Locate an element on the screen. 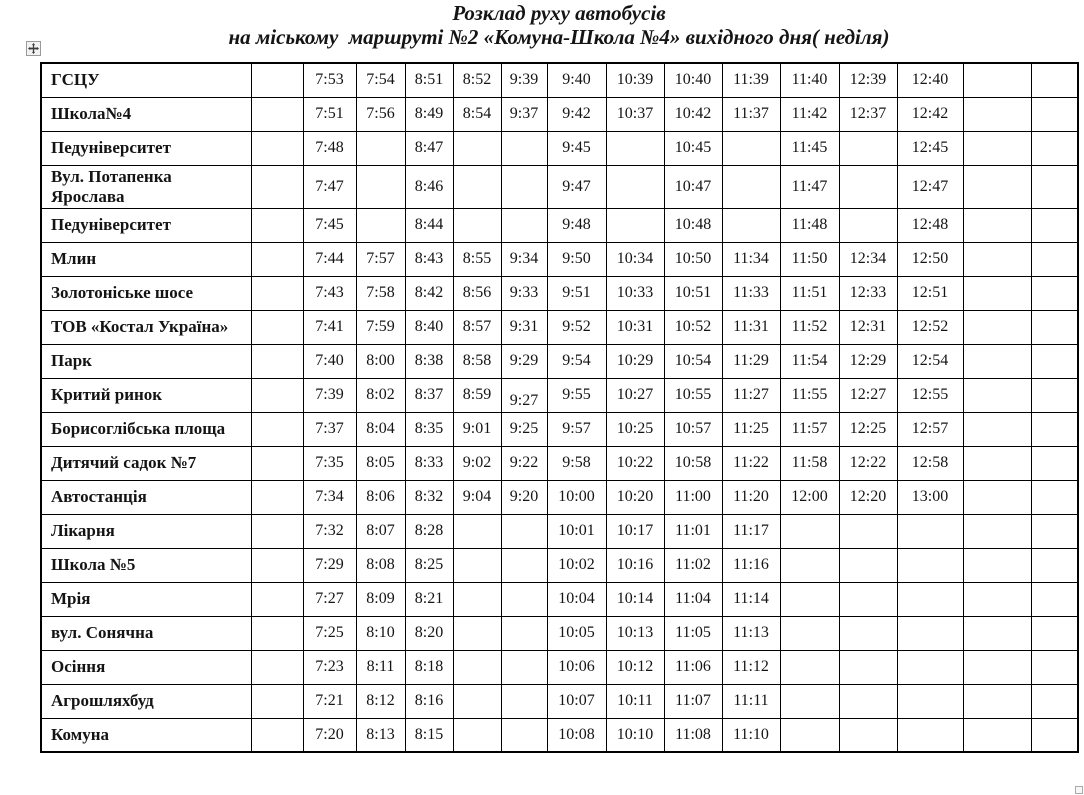 The width and height of the screenshot is (1084, 795). time-cell: 9:52 is located at coordinates (576, 327).